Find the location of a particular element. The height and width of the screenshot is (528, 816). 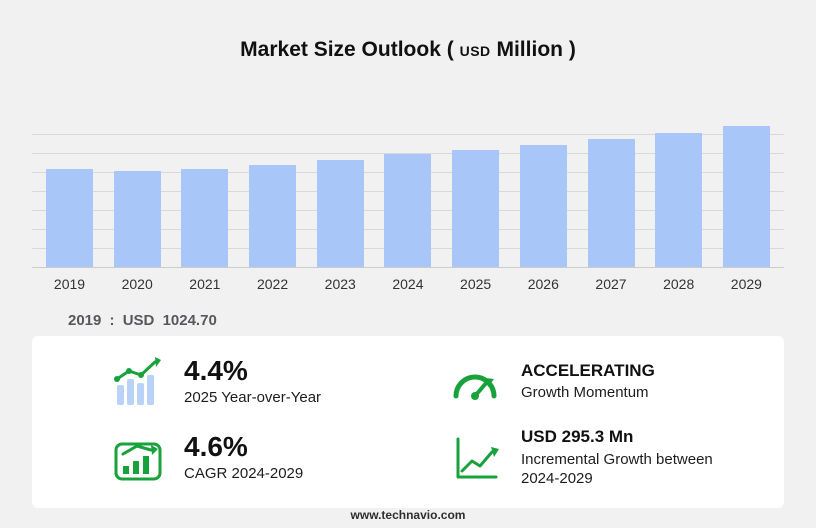

stat-momentum-text: ACCELERATING Growth Momentum is located at coordinates (588, 382).